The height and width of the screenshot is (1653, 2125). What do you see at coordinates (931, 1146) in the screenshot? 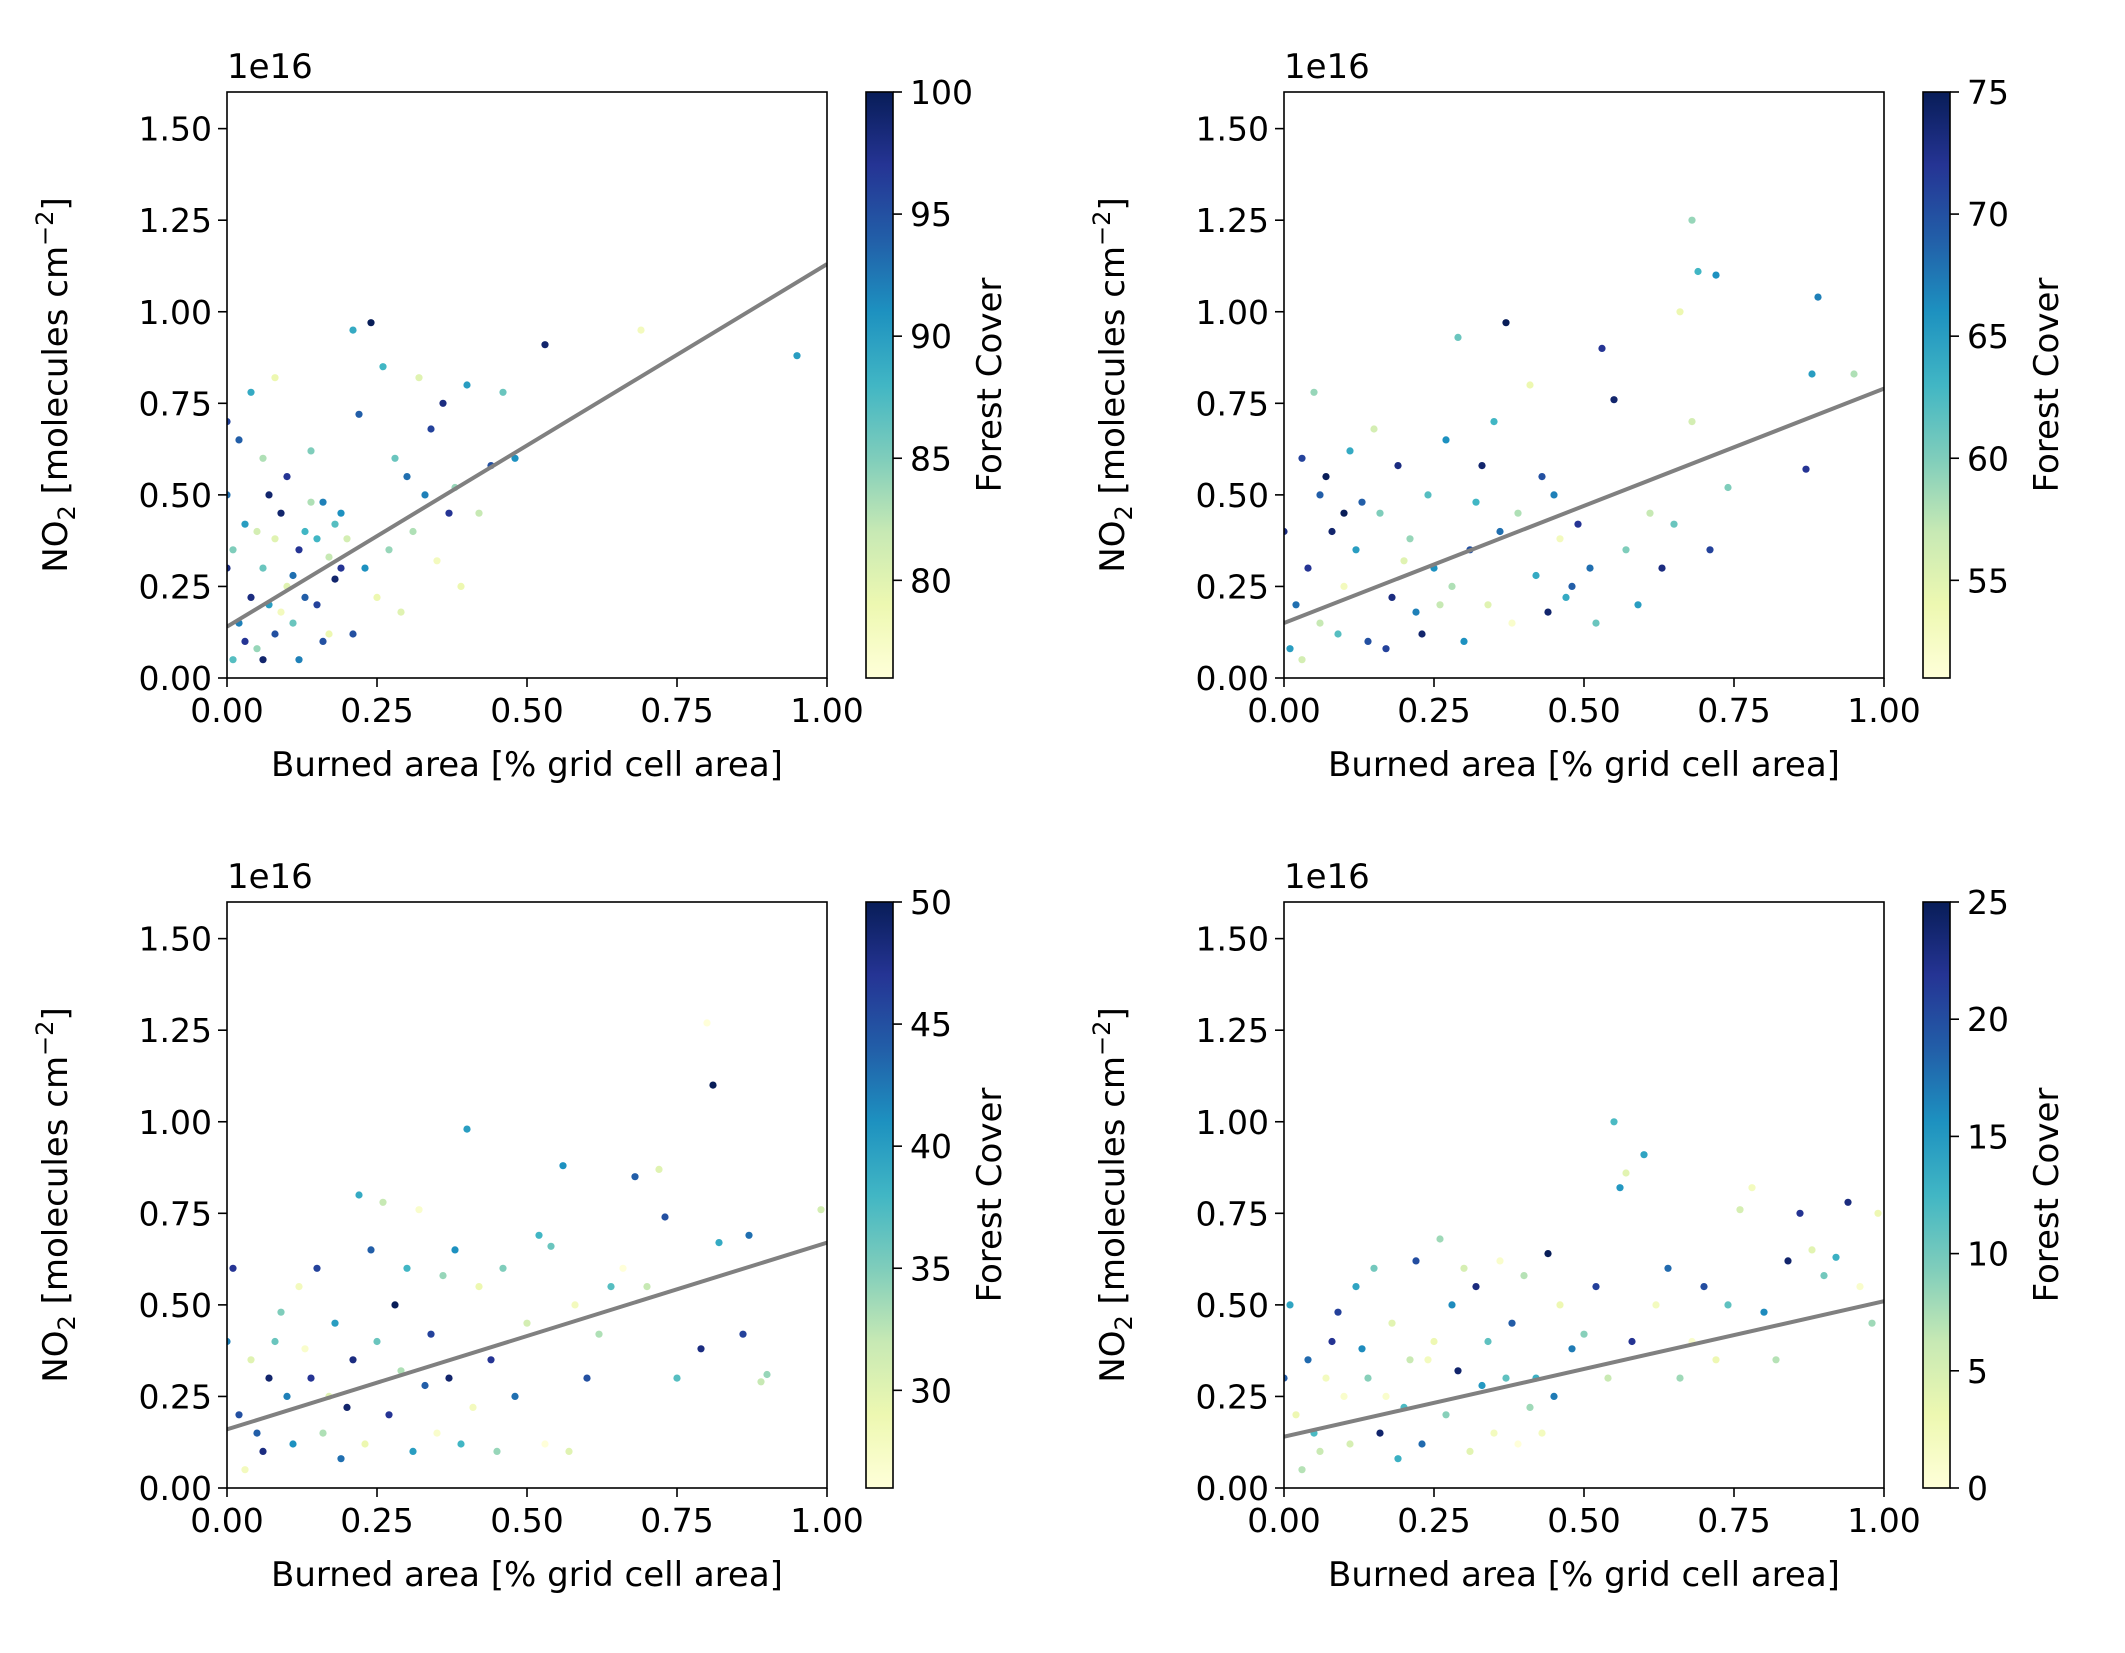
I see `colorbar-tick-label: 40` at bounding box center [931, 1146].